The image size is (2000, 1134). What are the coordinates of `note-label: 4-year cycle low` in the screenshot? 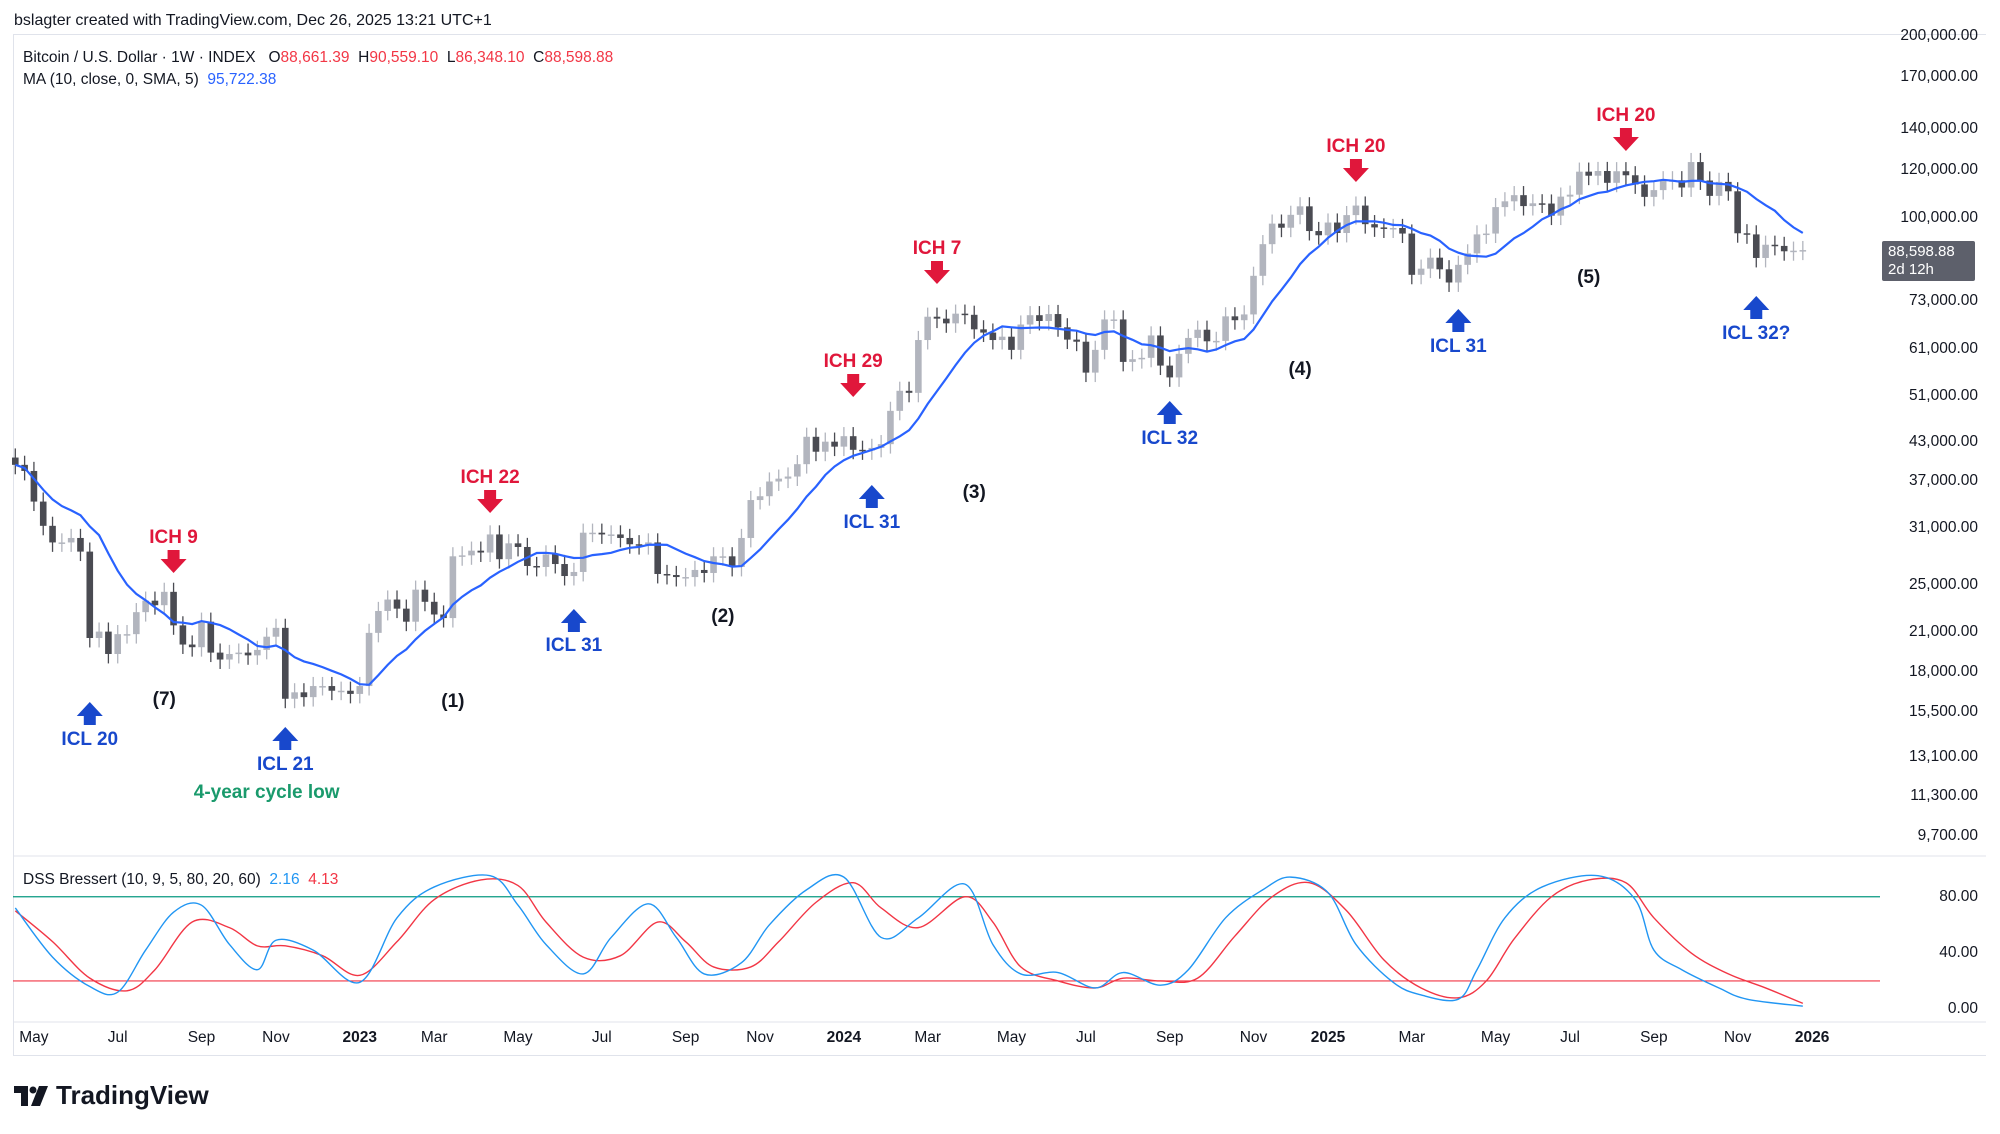 It's located at (266, 792).